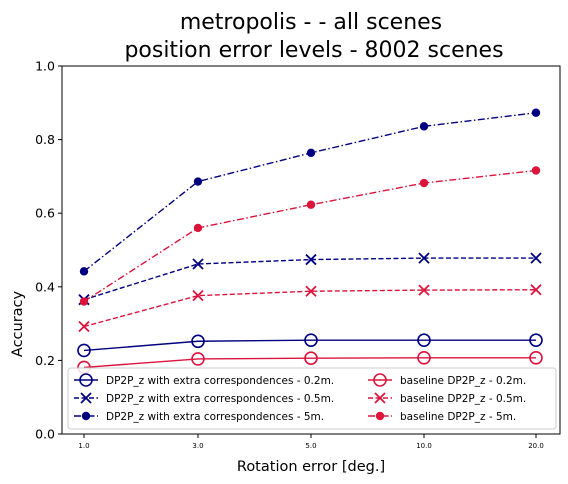 This screenshot has height=484, width=568. I want to click on x-tick-label: 5.0, so click(310, 446).